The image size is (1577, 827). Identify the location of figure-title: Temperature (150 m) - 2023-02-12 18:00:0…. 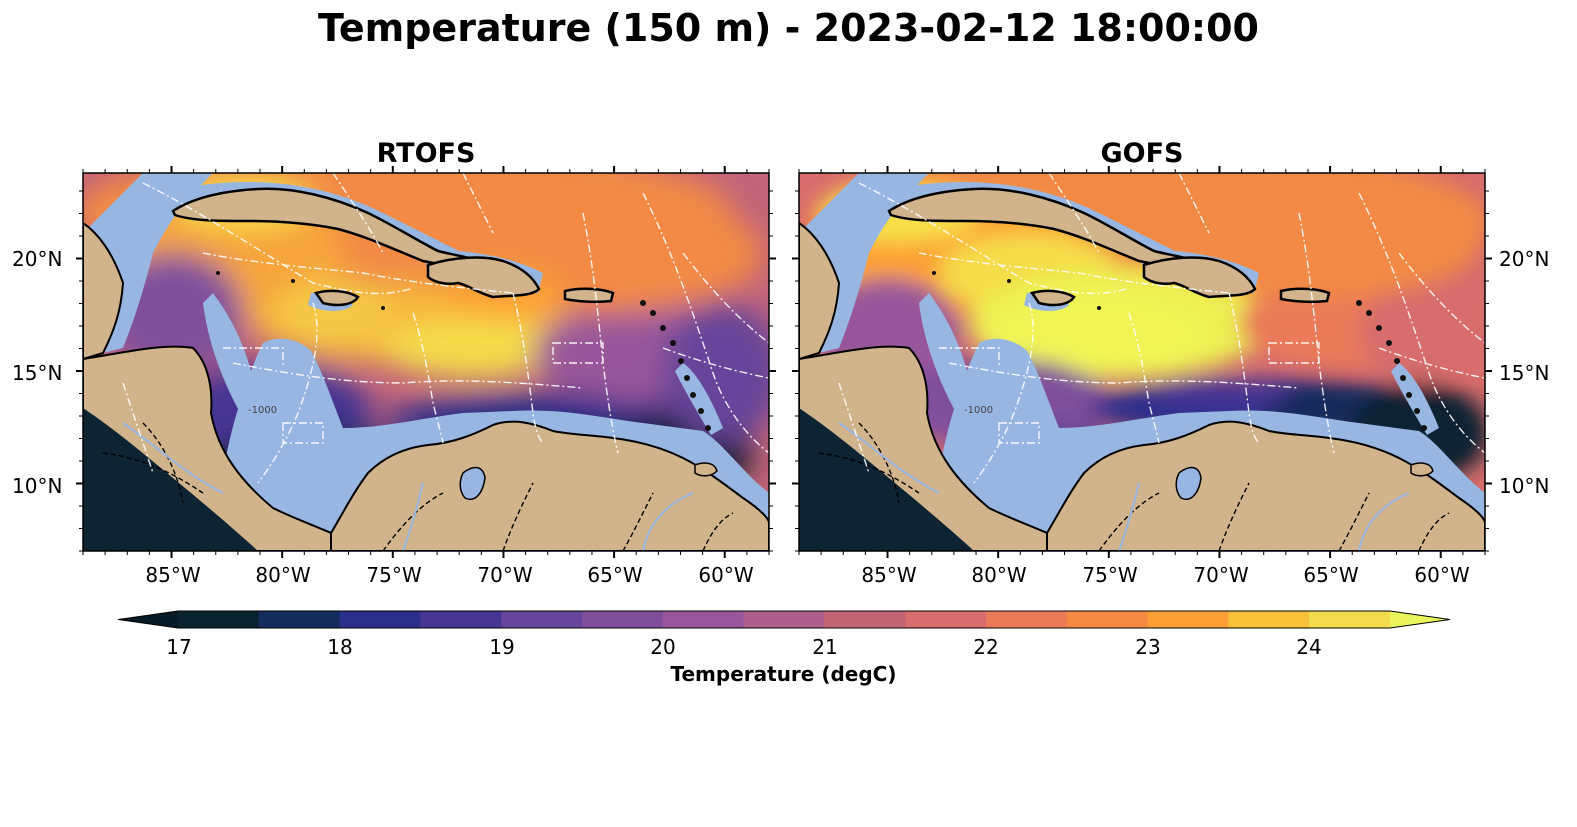
(788, 28).